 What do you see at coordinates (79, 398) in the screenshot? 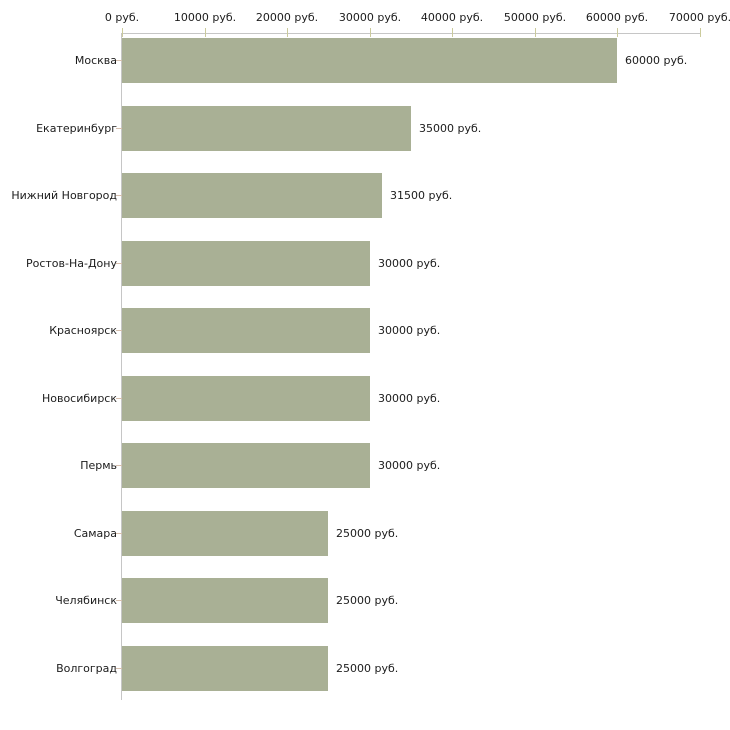
I see `category-label: Новосибирск` at bounding box center [79, 398].